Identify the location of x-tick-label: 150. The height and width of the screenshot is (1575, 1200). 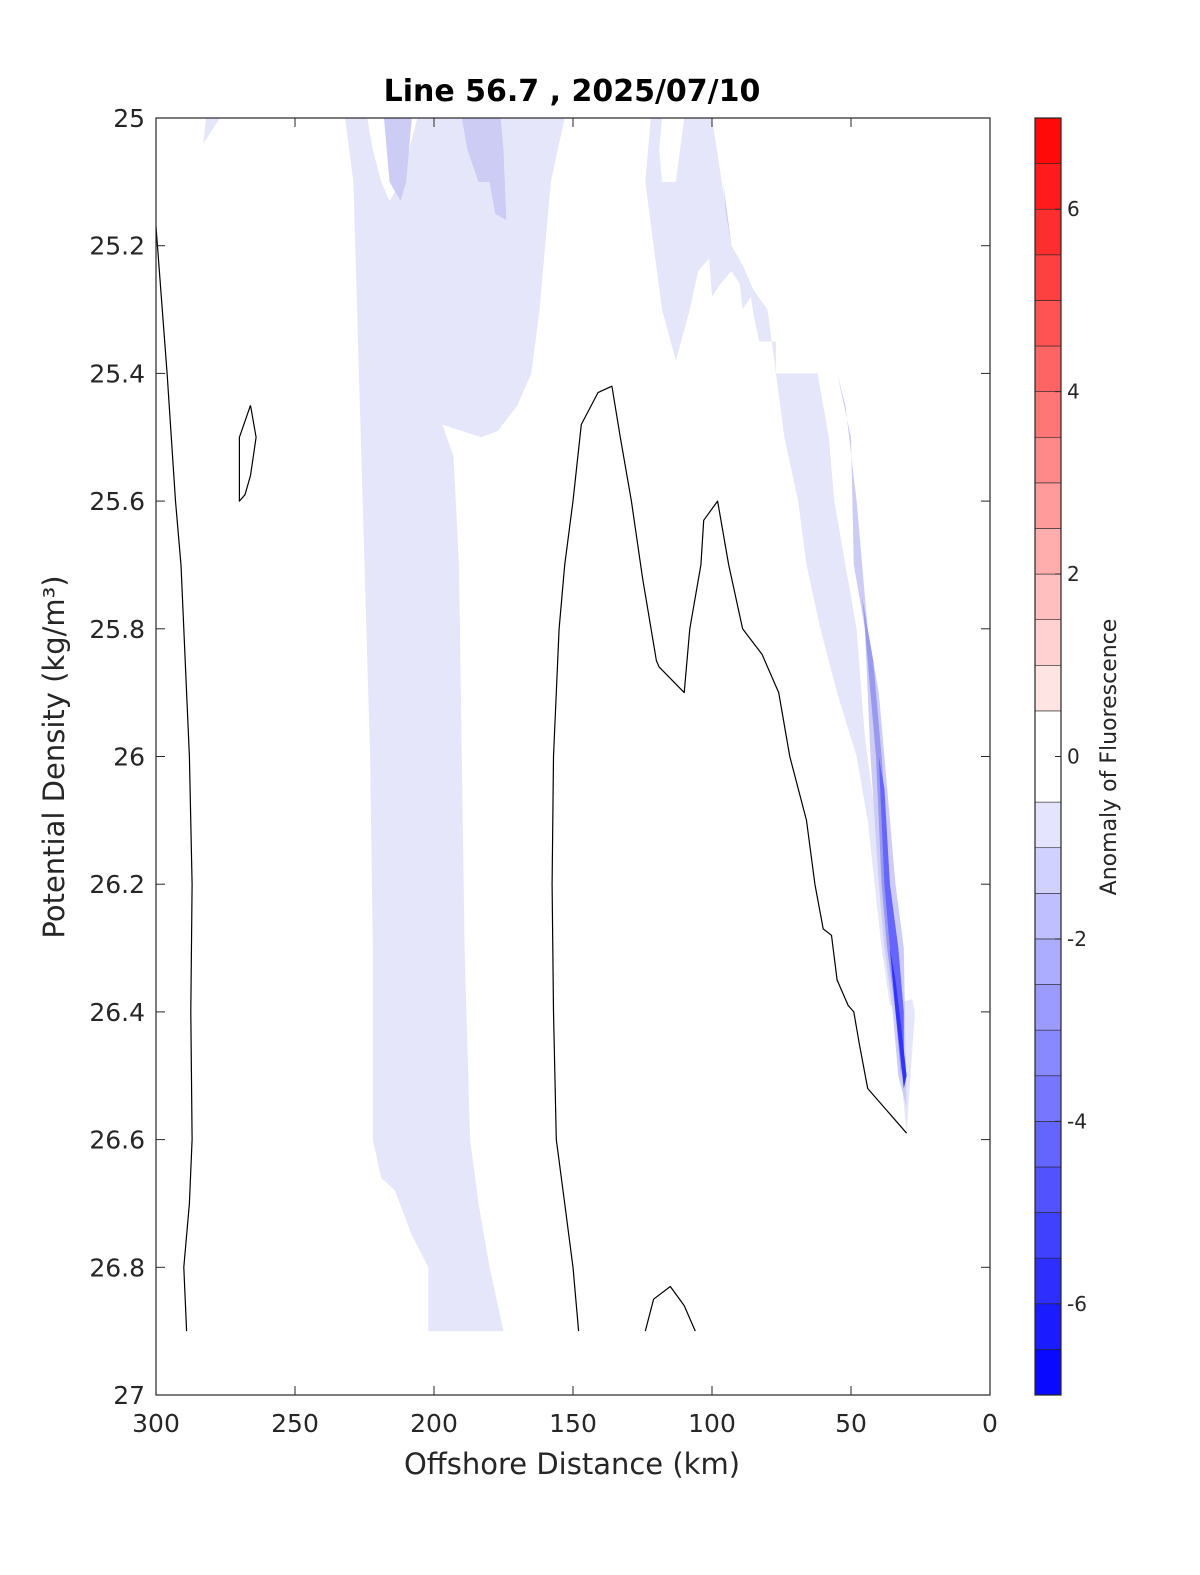
(573, 1423).